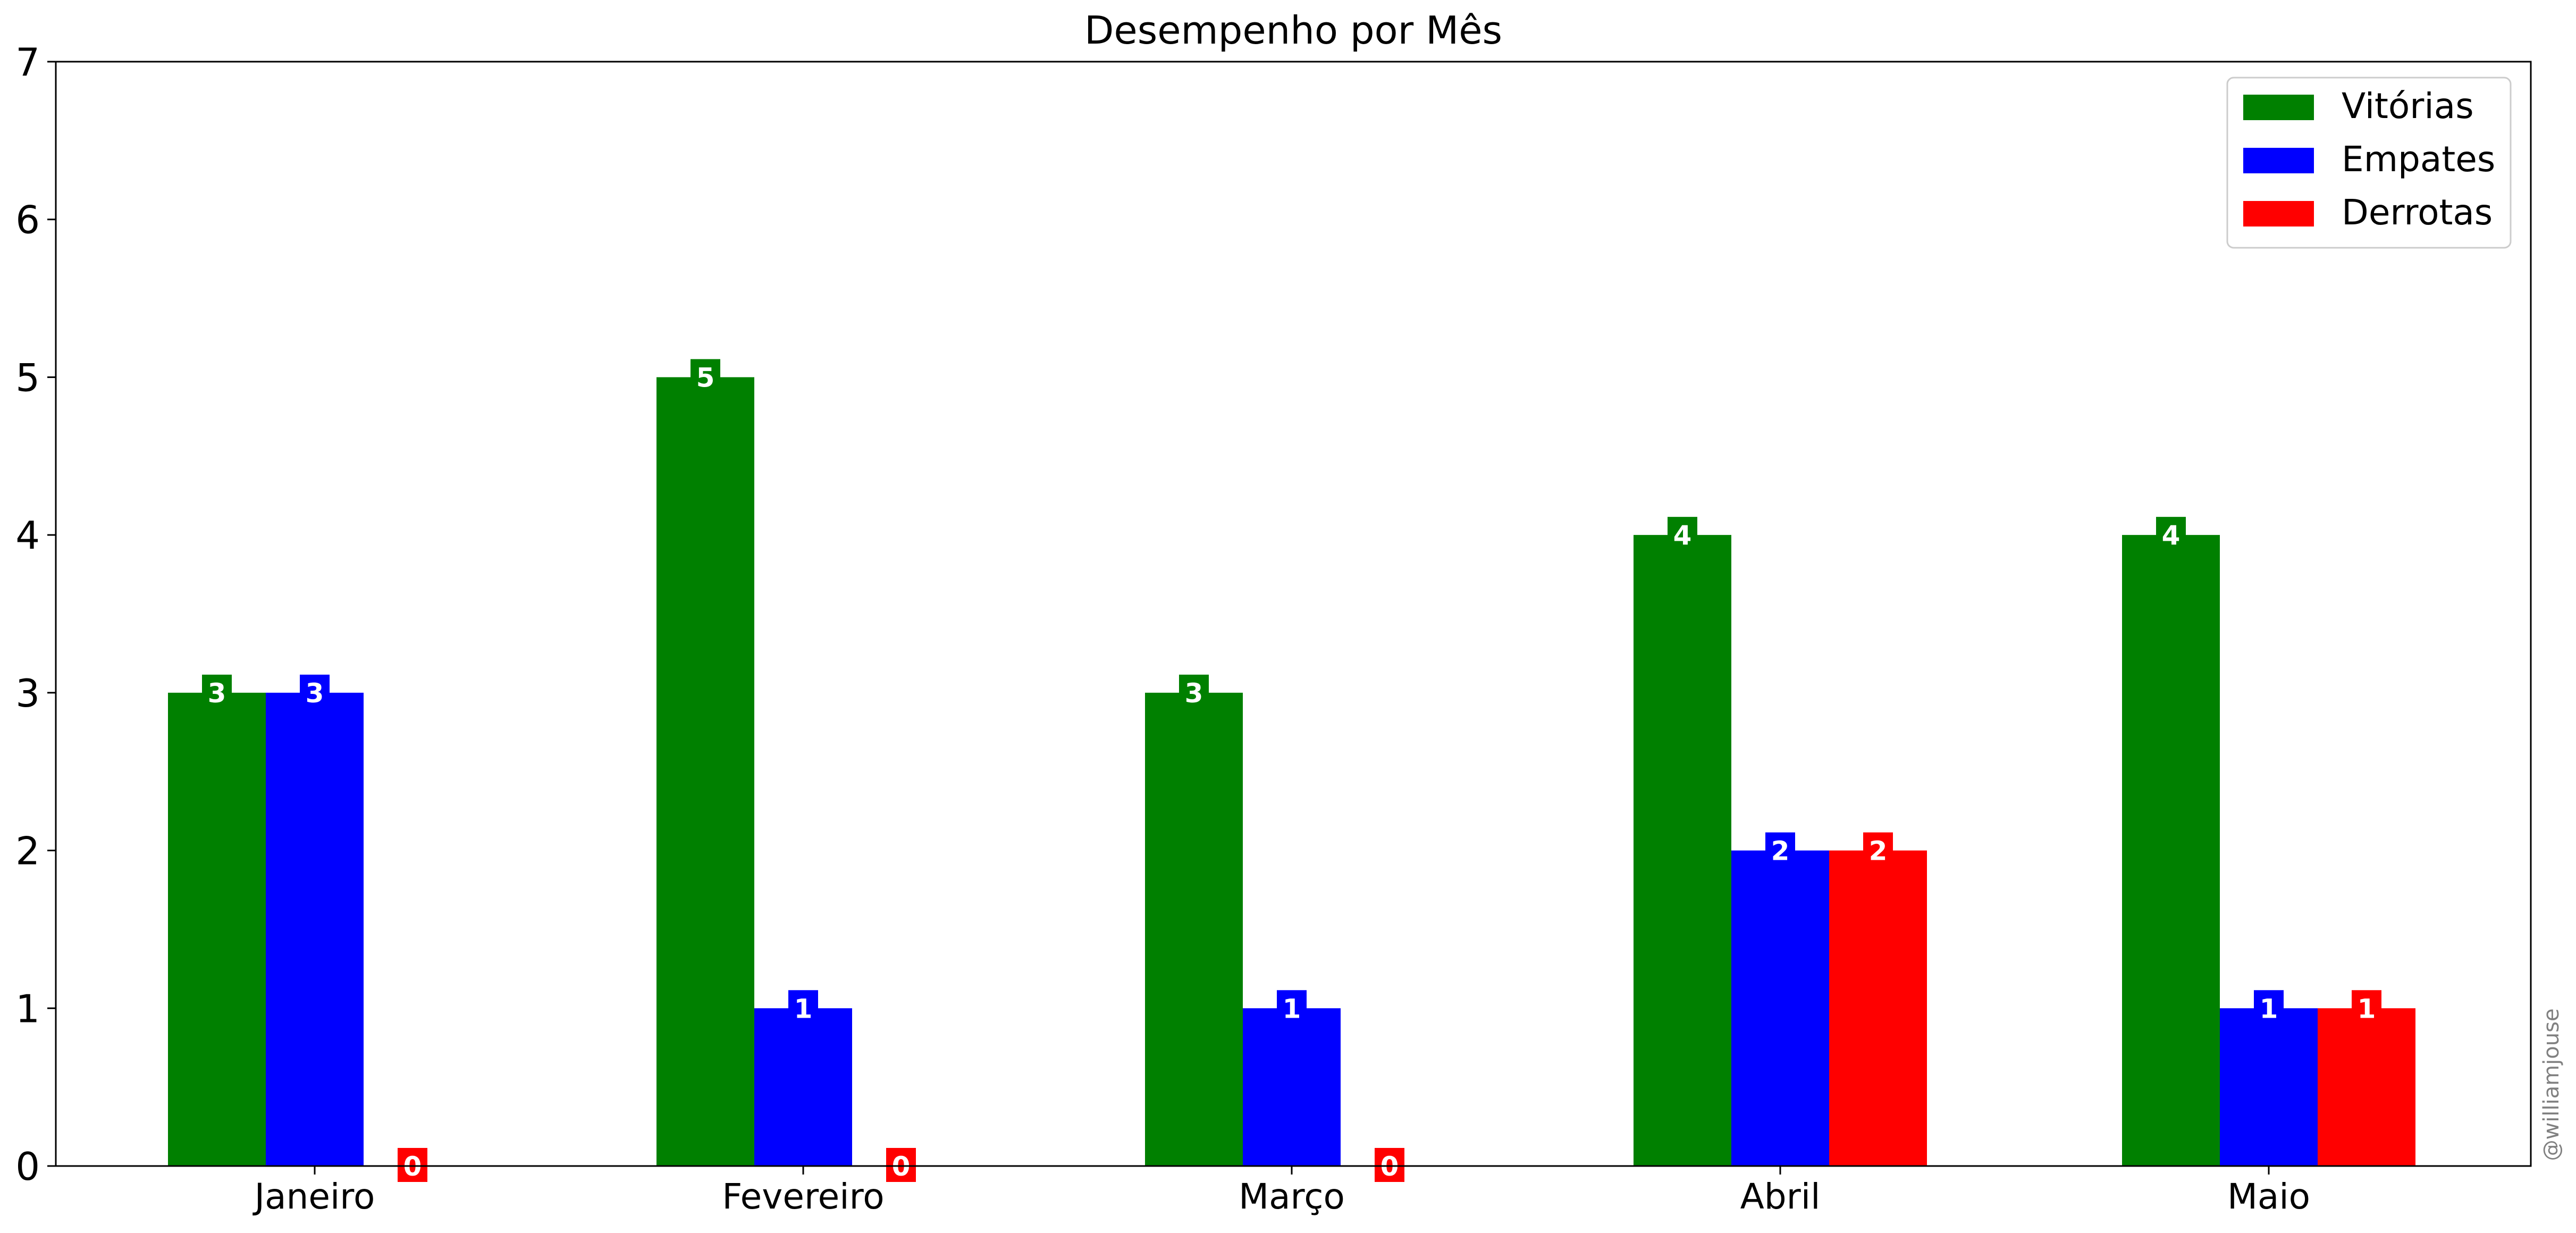  What do you see at coordinates (803, 1196) in the screenshot?
I see `x-tick-label: Fevereiro` at bounding box center [803, 1196].